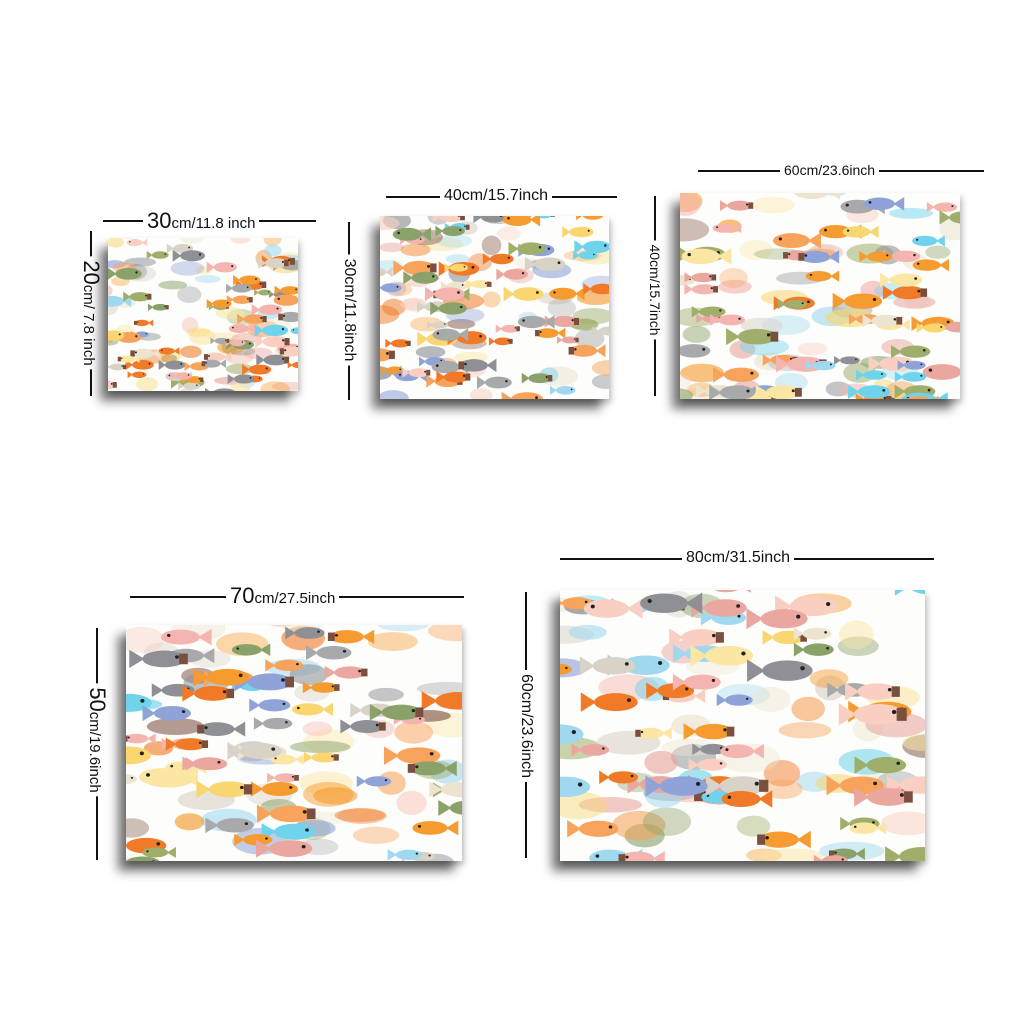 Image resolution: width=1024 pixels, height=1024 pixels. What do you see at coordinates (91, 272) in the screenshot?
I see `height-value: 20` at bounding box center [91, 272].